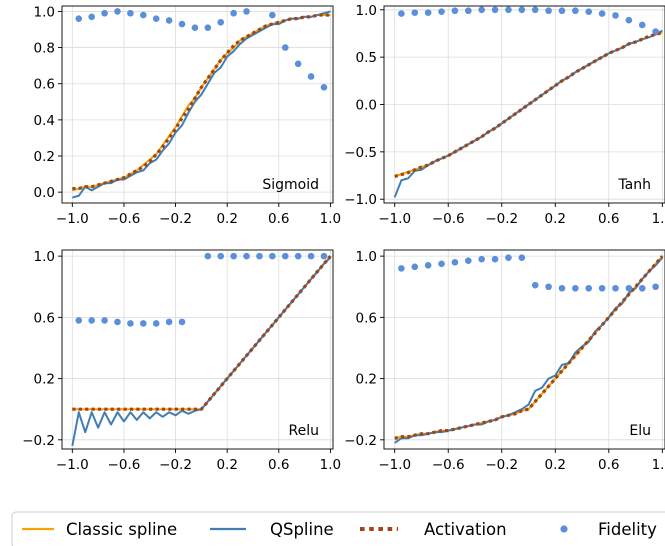 This screenshot has height=546, width=665. What do you see at coordinates (201, 289) in the screenshot?
I see `fidelity-series-relu` at bounding box center [201, 289].